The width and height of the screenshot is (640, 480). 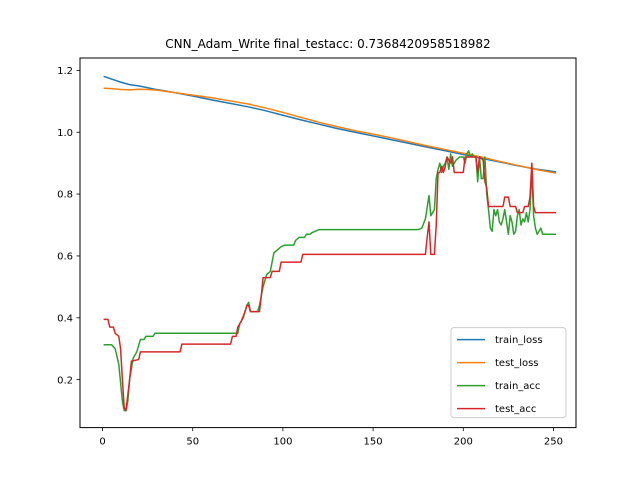 I want to click on y-axis: 0.2 0.4 0.6 0.8 1.0 1.2, so click(x=68, y=226).